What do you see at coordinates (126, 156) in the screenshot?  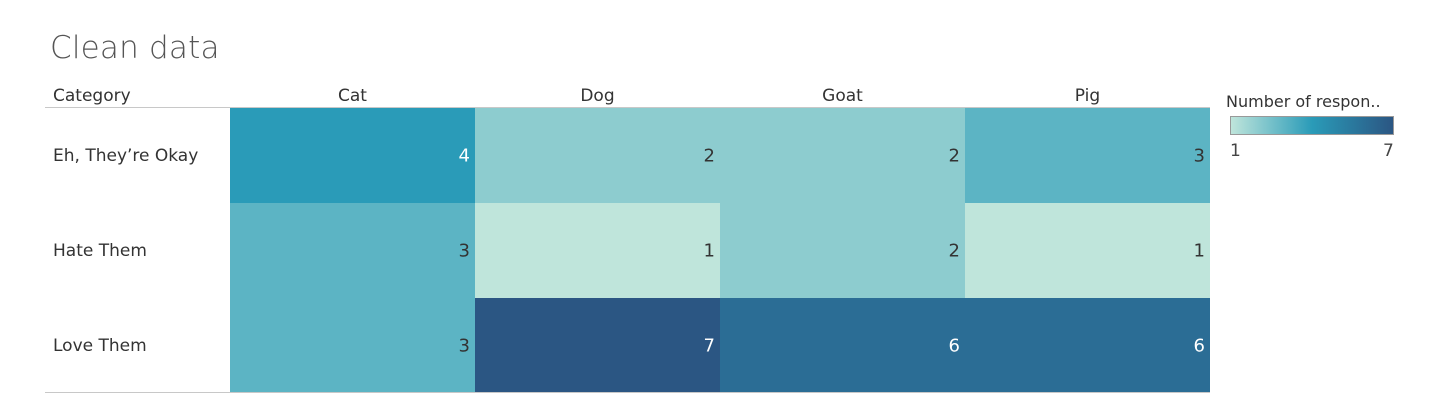 I see `row-label-okay: Eh, They’re Okay` at bounding box center [126, 156].